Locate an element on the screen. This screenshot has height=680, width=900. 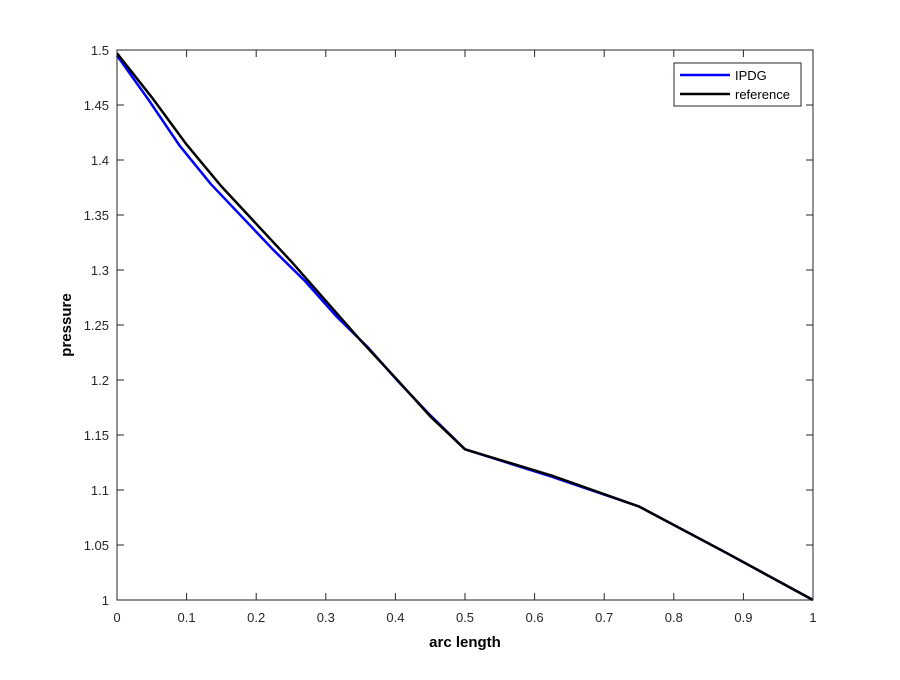
x-tick-label: 0.9 is located at coordinates (743, 617).